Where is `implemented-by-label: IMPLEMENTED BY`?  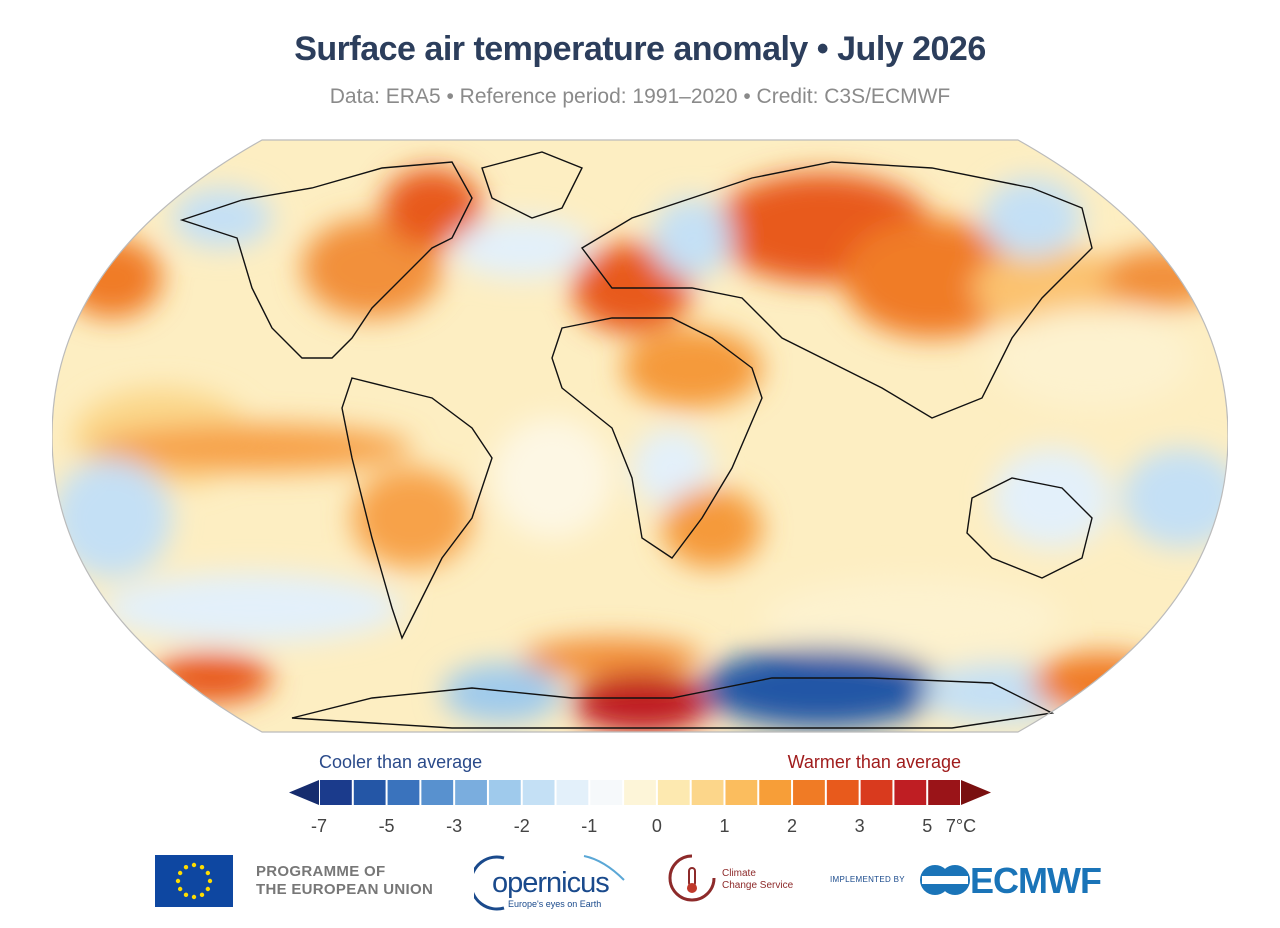 implemented-by-label: IMPLEMENTED BY is located at coordinates (867, 879).